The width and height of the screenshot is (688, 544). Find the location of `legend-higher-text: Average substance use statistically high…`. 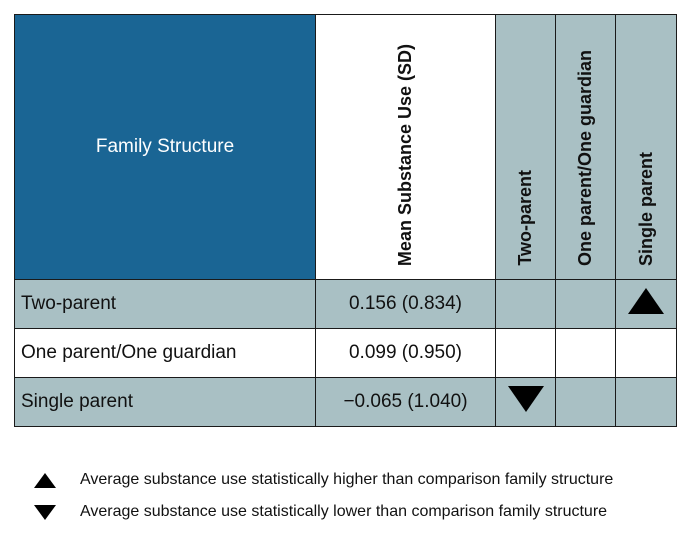

legend-higher-text: Average substance use statistically high… is located at coordinates (347, 479).